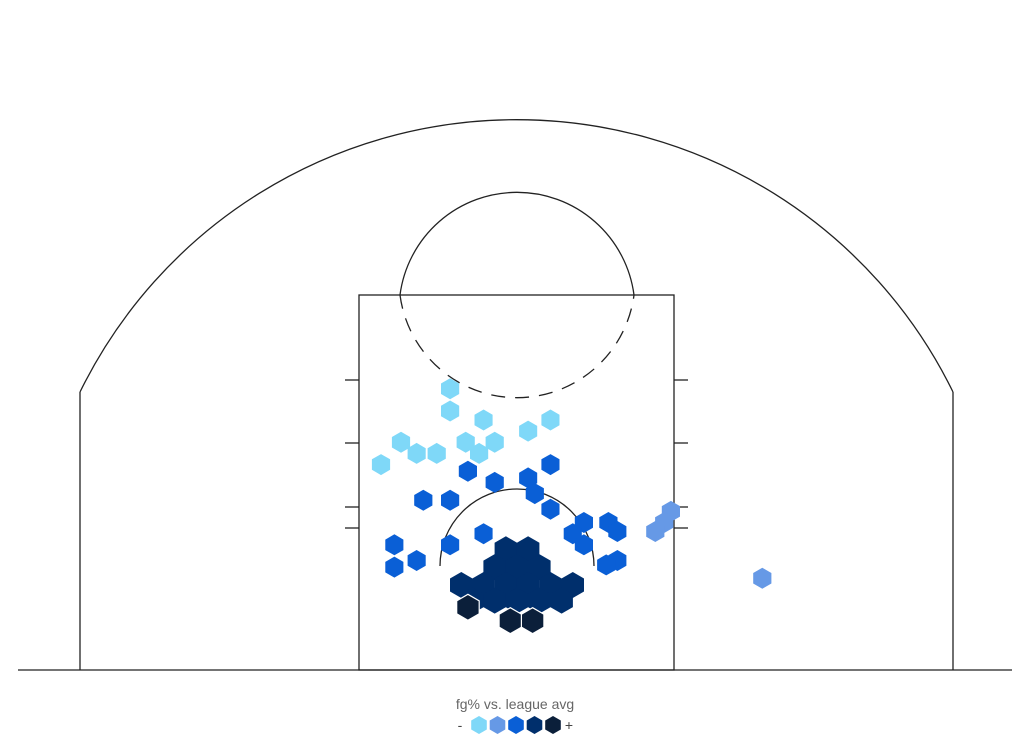  I want to click on free-throw-circle-lower, so click(517, 346).